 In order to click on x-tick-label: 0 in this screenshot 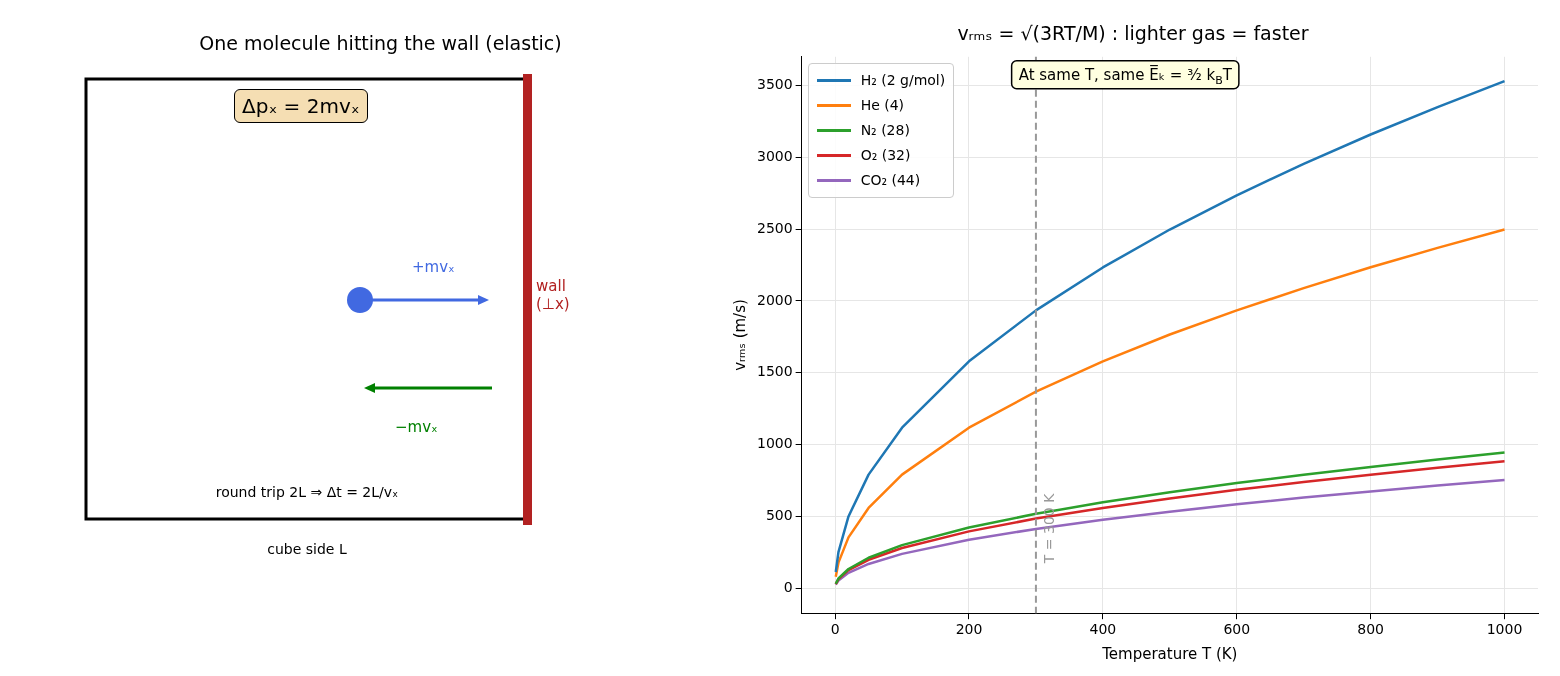, I will do `click(835, 629)`.